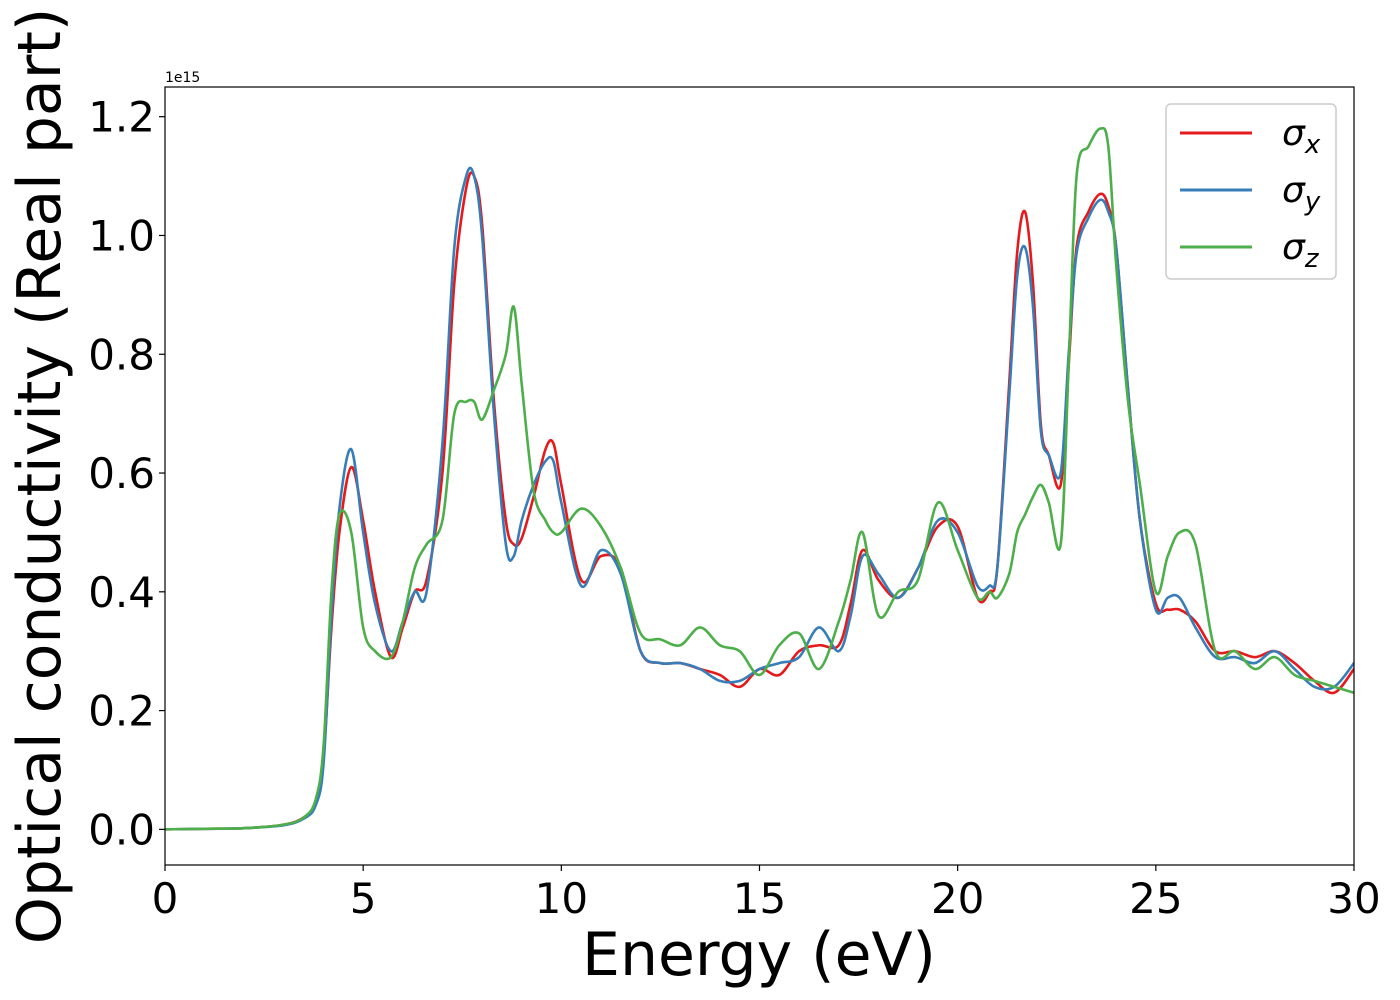 The width and height of the screenshot is (1400, 1000). What do you see at coordinates (121, 354) in the screenshot?
I see `y-tick-label: 0.8` at bounding box center [121, 354].